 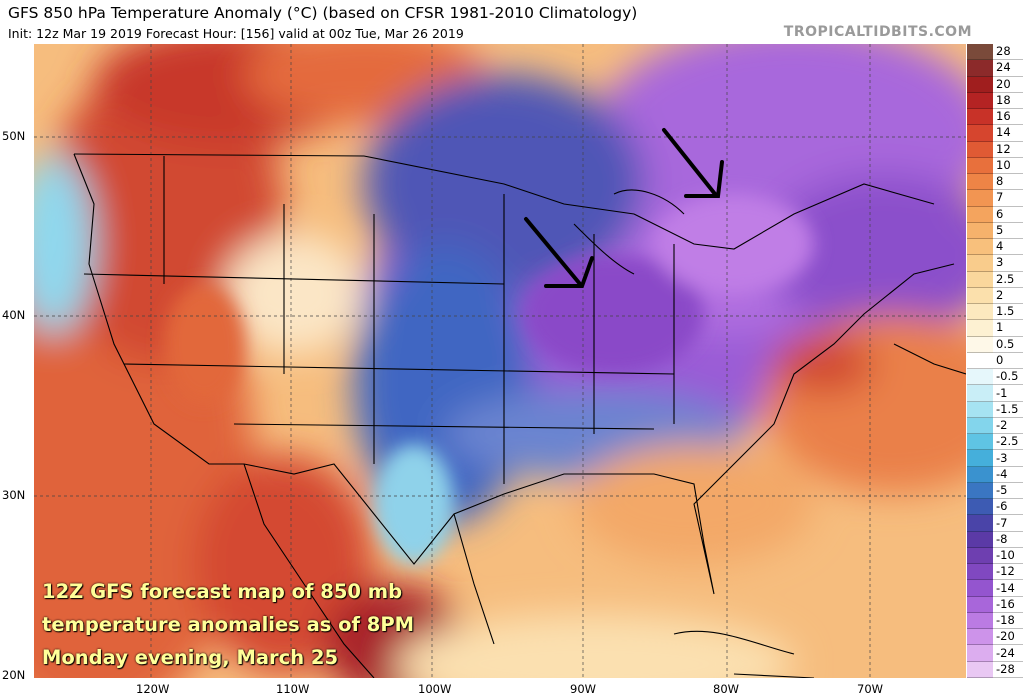 What do you see at coordinates (995, 442) in the screenshot?
I see `colorbar-step: -2.5` at bounding box center [995, 442].